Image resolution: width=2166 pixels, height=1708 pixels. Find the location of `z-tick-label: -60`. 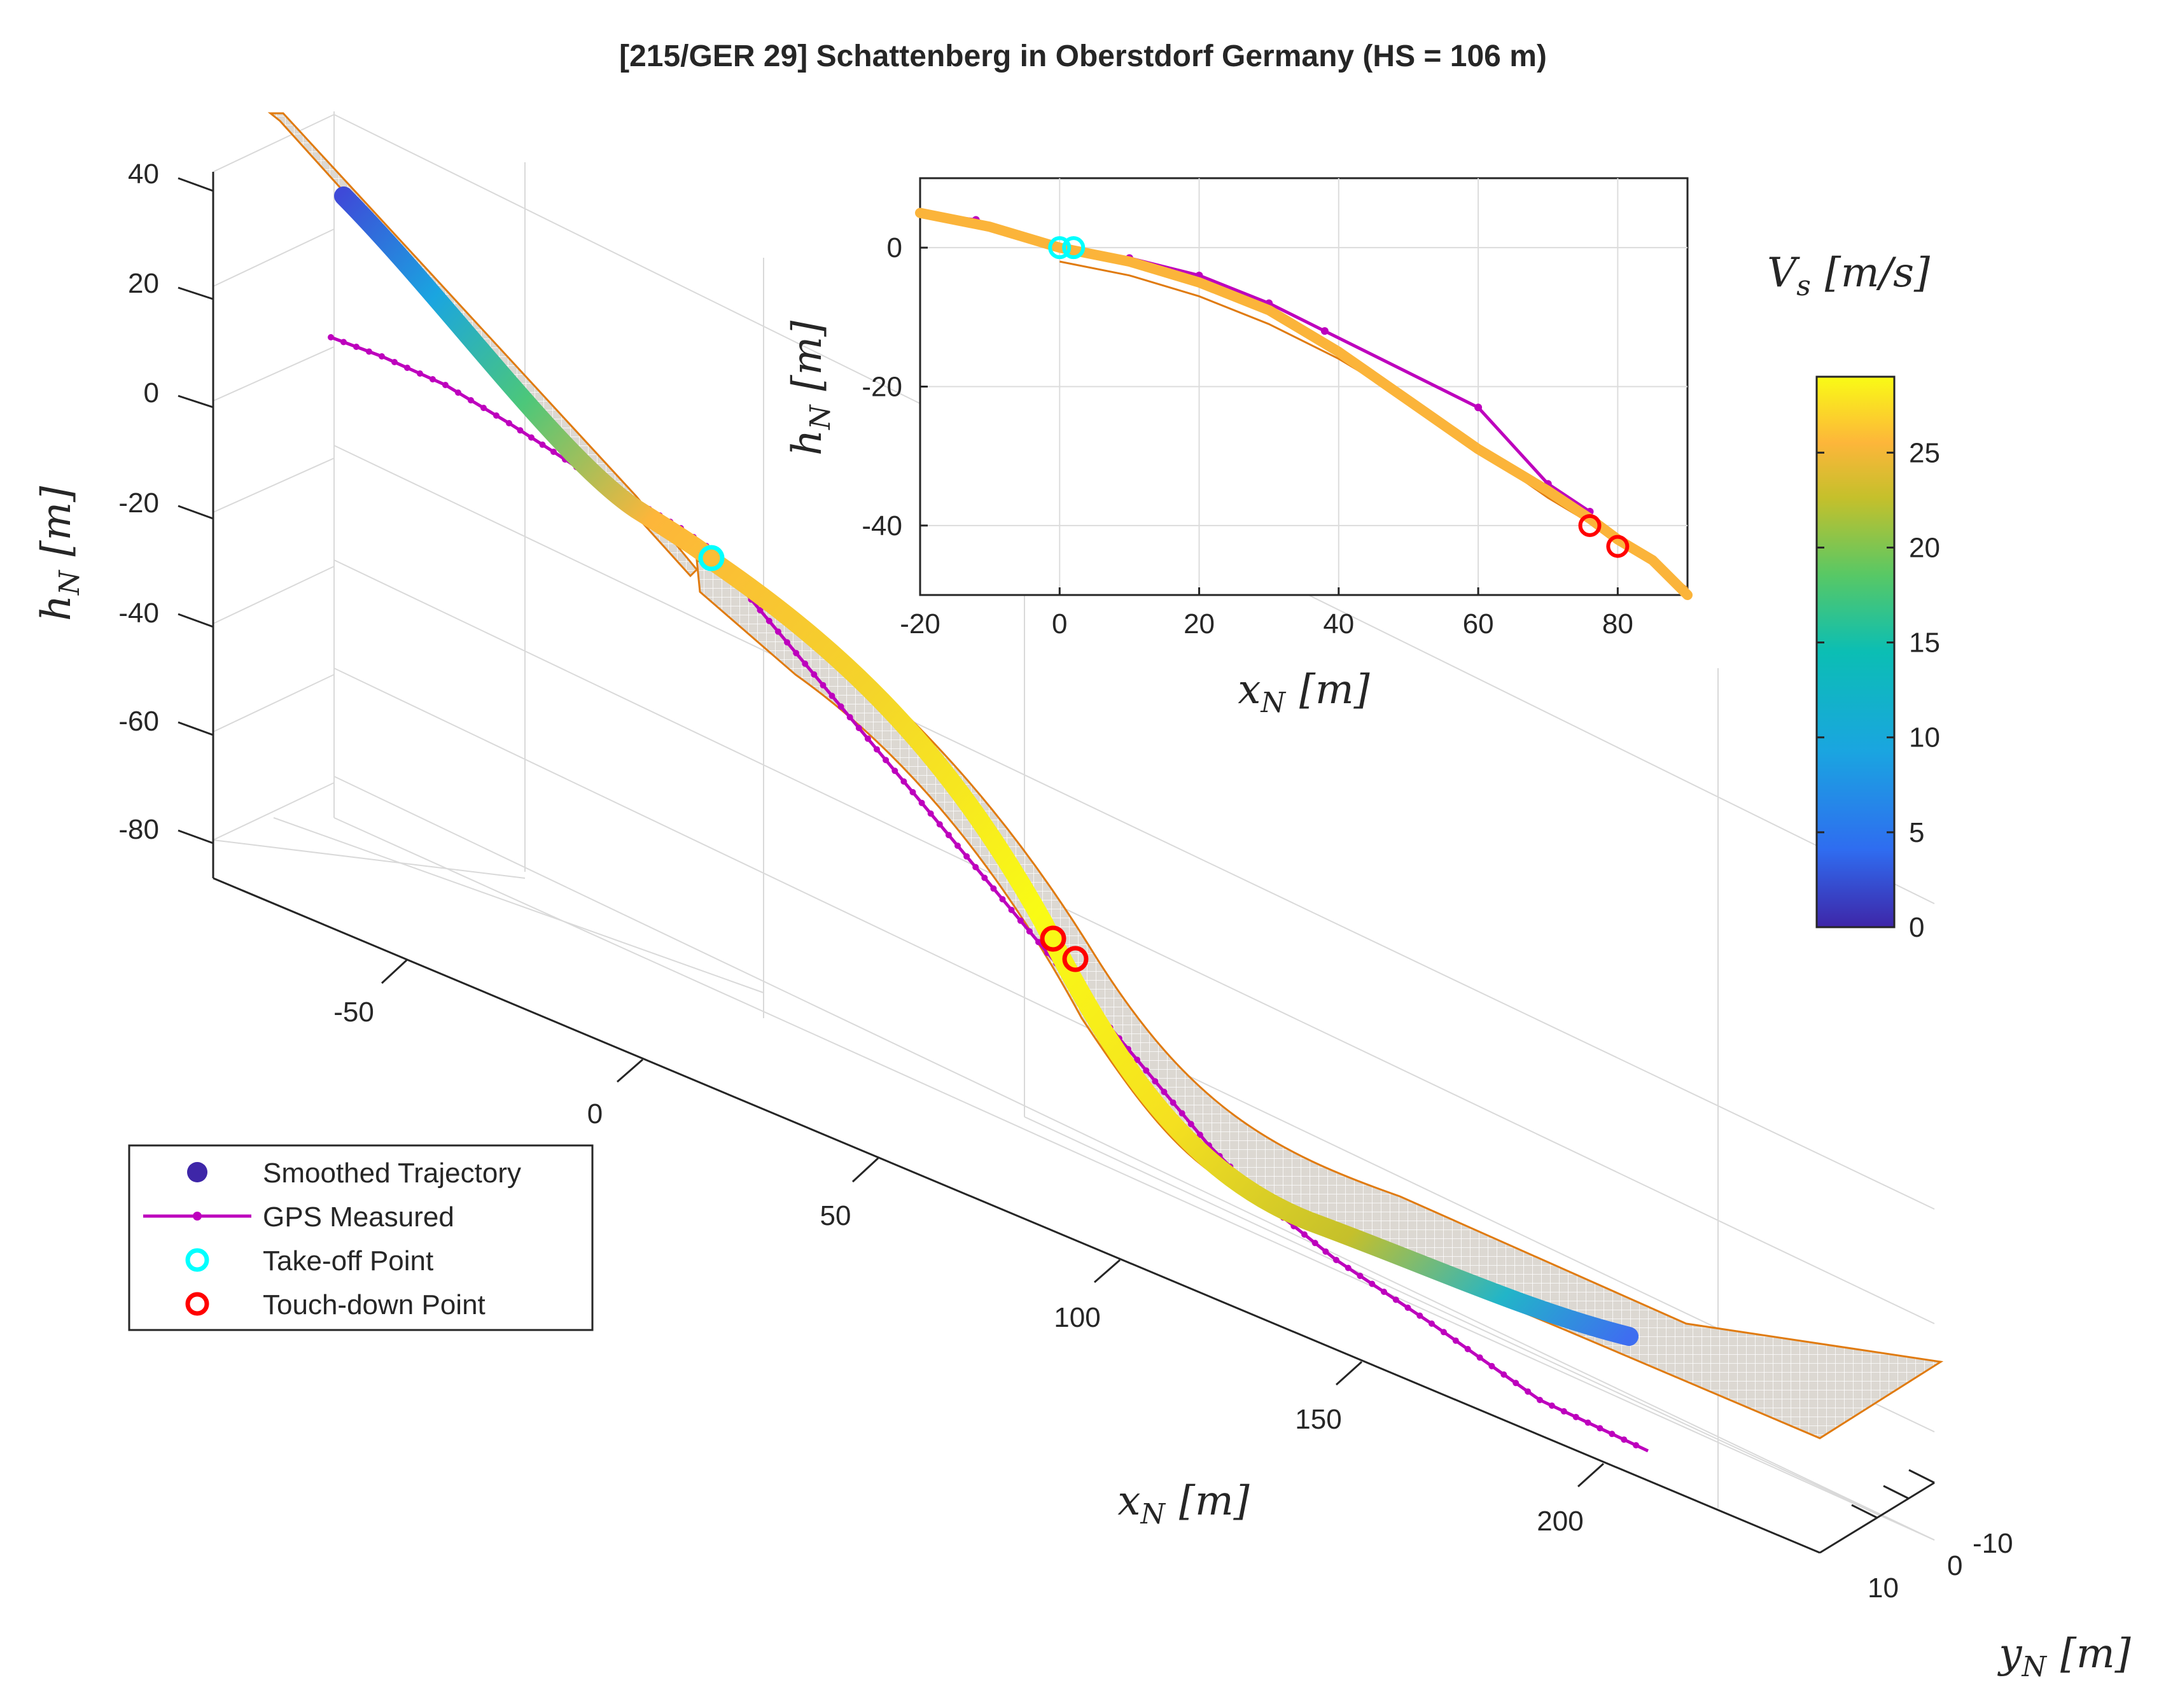

z-tick-label: -60 is located at coordinates (139, 721).